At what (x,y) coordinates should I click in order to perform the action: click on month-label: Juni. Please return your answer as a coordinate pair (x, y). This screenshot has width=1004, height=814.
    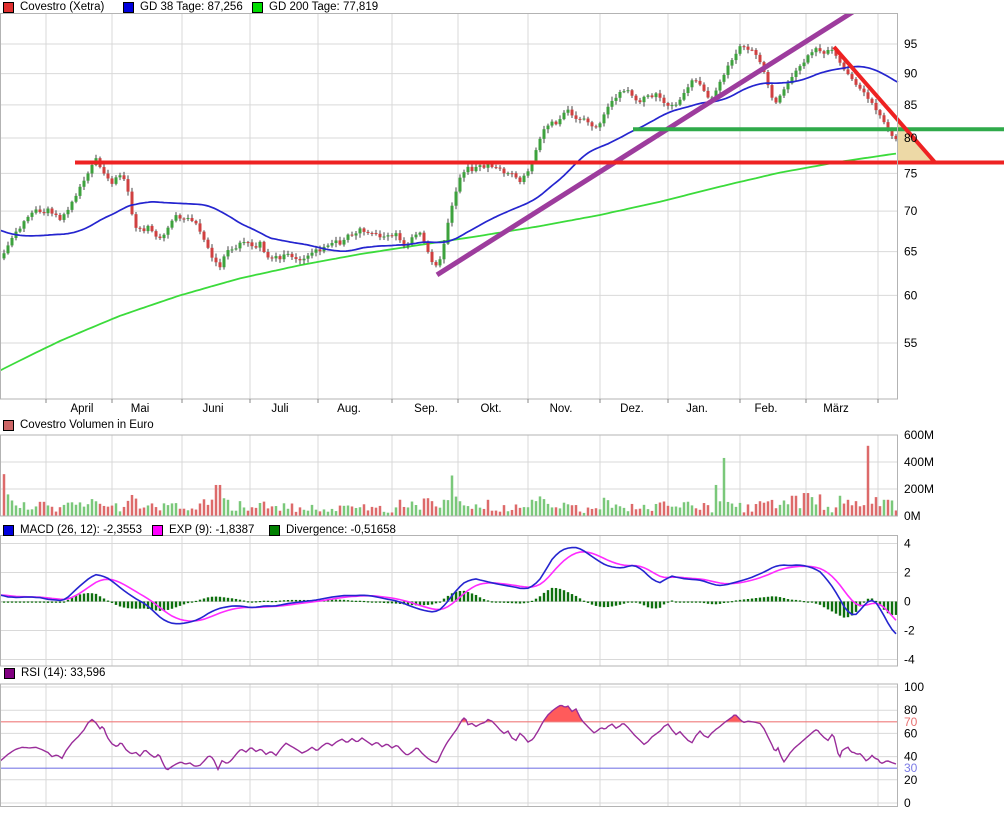
    Looking at the image, I should click on (212, 409).